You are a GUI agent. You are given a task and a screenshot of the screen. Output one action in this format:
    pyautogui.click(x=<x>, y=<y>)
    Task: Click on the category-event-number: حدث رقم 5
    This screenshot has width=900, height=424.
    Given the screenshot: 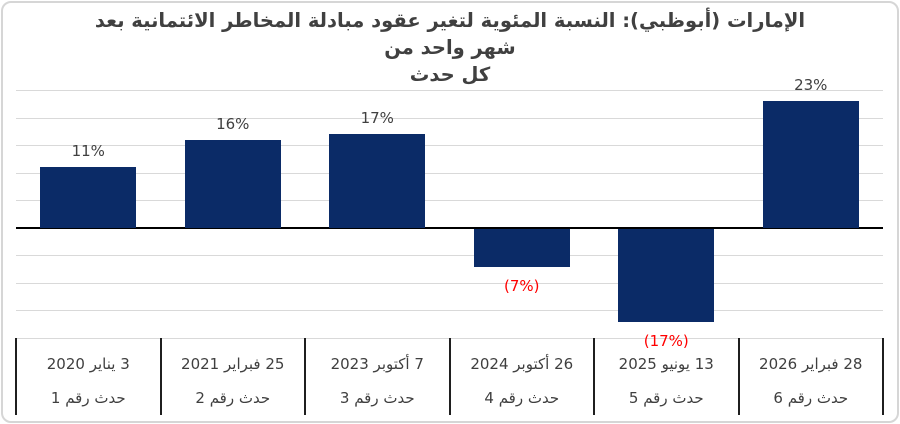 What is the action you would take?
    pyautogui.click(x=666, y=397)
    